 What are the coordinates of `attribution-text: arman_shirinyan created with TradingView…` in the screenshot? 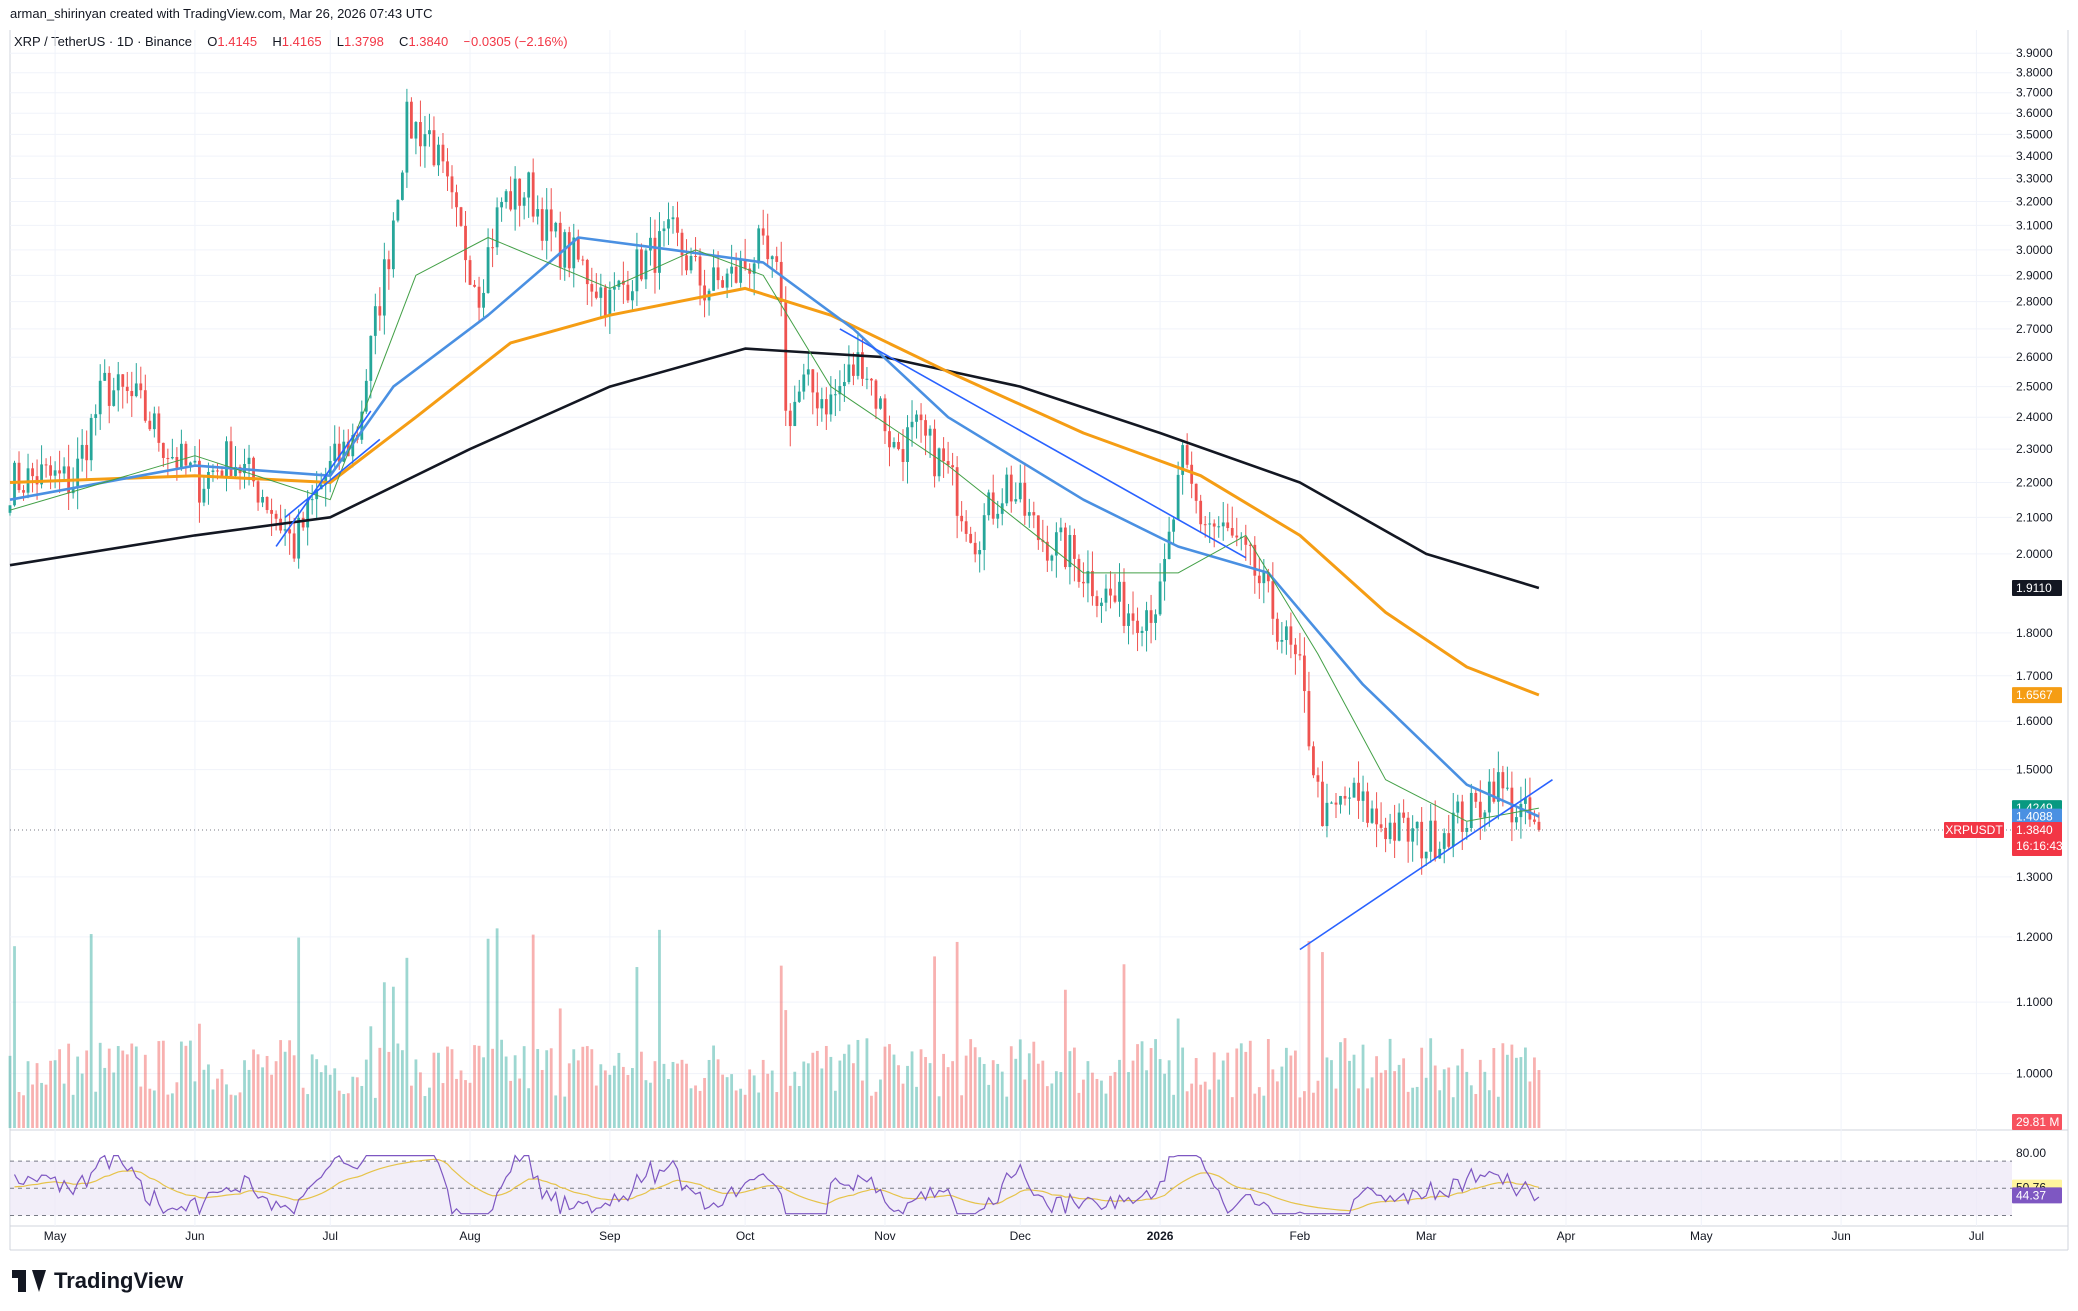 It's located at (221, 13).